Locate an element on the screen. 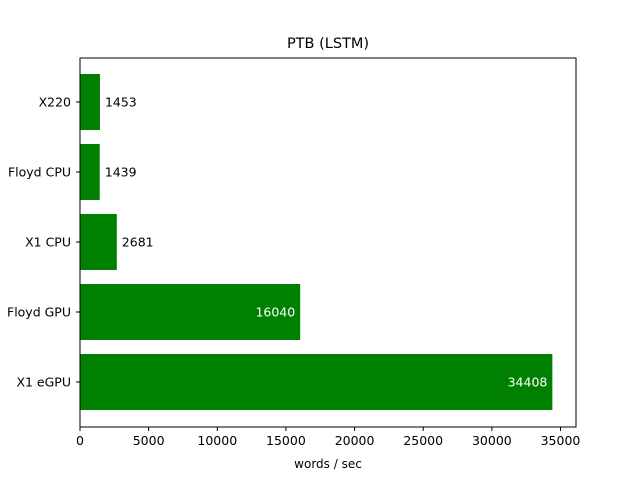 The height and width of the screenshot is (480, 640). bar-floyd-cpu is located at coordinates (90, 172).